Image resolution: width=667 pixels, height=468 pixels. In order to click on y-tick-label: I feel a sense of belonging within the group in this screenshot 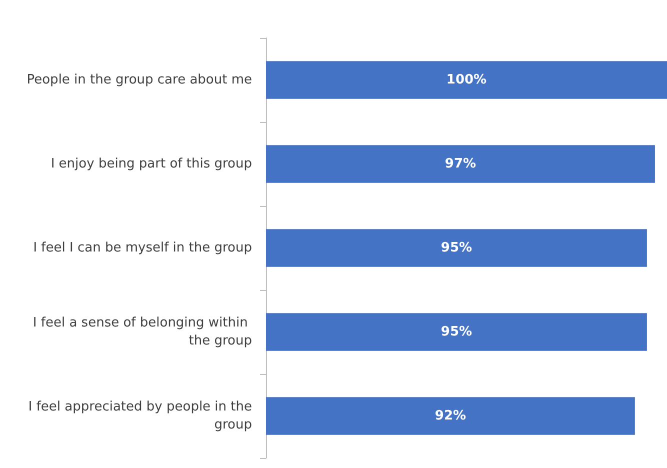, I will do `click(142, 332)`.